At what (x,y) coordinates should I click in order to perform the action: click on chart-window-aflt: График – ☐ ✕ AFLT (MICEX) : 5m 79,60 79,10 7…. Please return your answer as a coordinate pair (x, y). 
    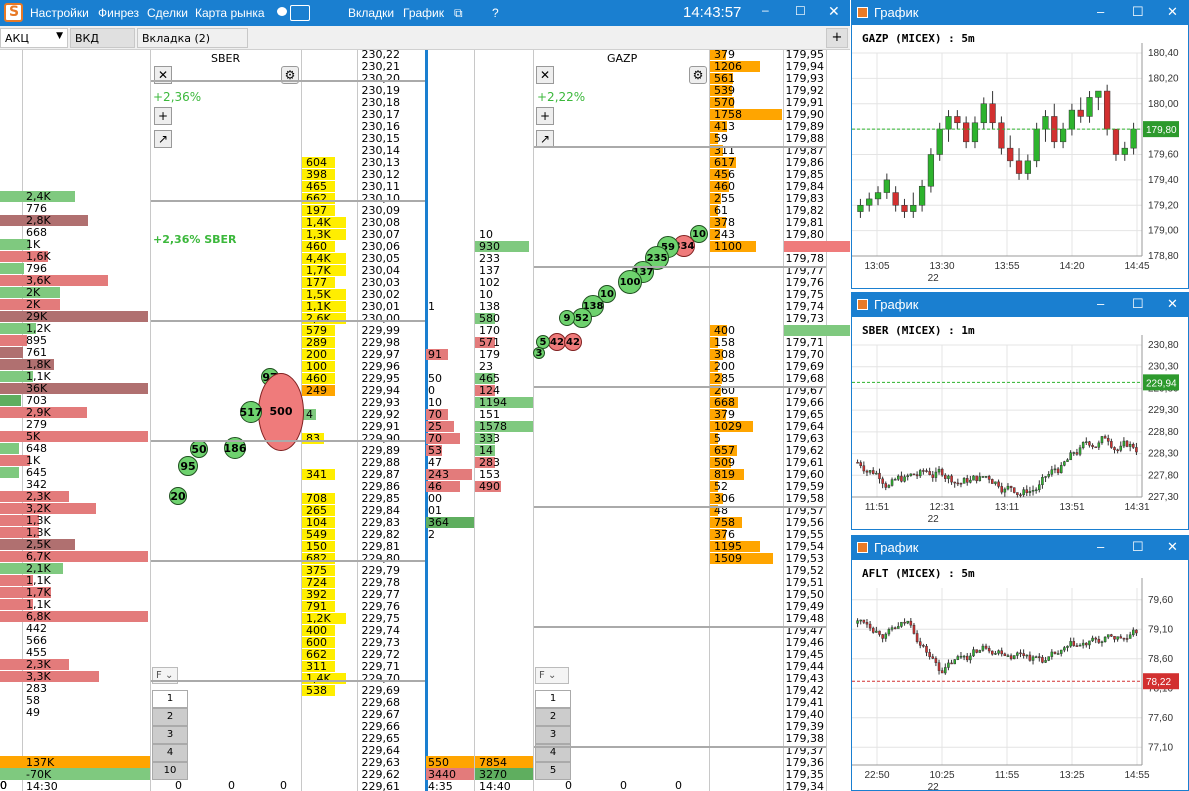
    Looking at the image, I should click on (1020, 663).